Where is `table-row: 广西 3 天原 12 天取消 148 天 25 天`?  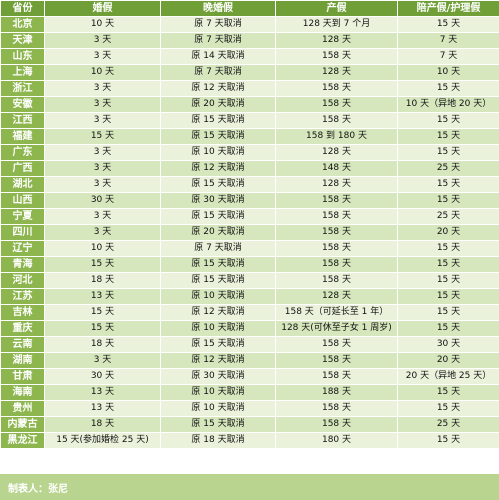 table-row: 广西 3 天原 12 天取消 148 天 25 天 is located at coordinates (249, 168).